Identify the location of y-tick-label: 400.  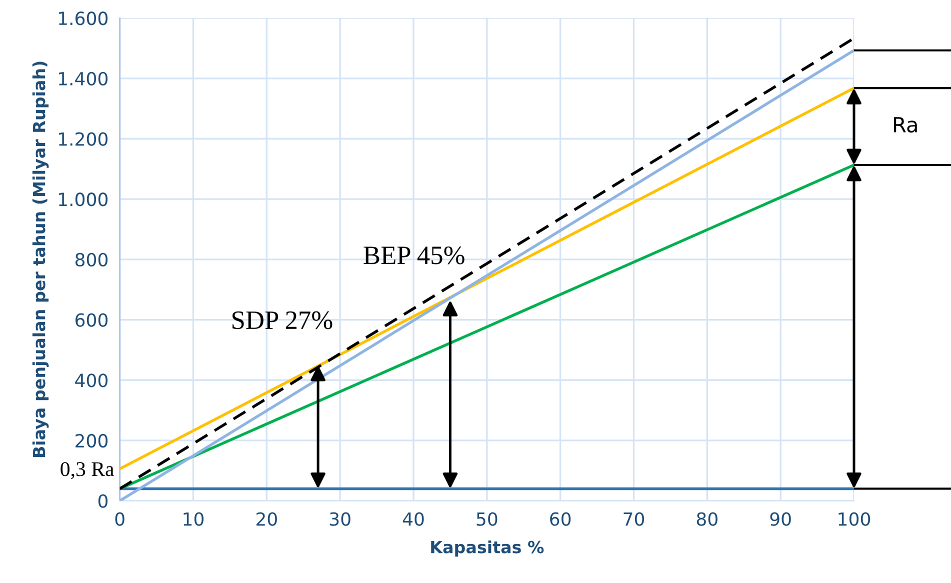
(91, 381).